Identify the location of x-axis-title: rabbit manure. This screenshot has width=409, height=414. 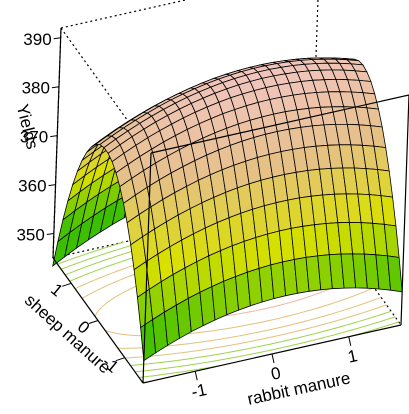
(299, 388).